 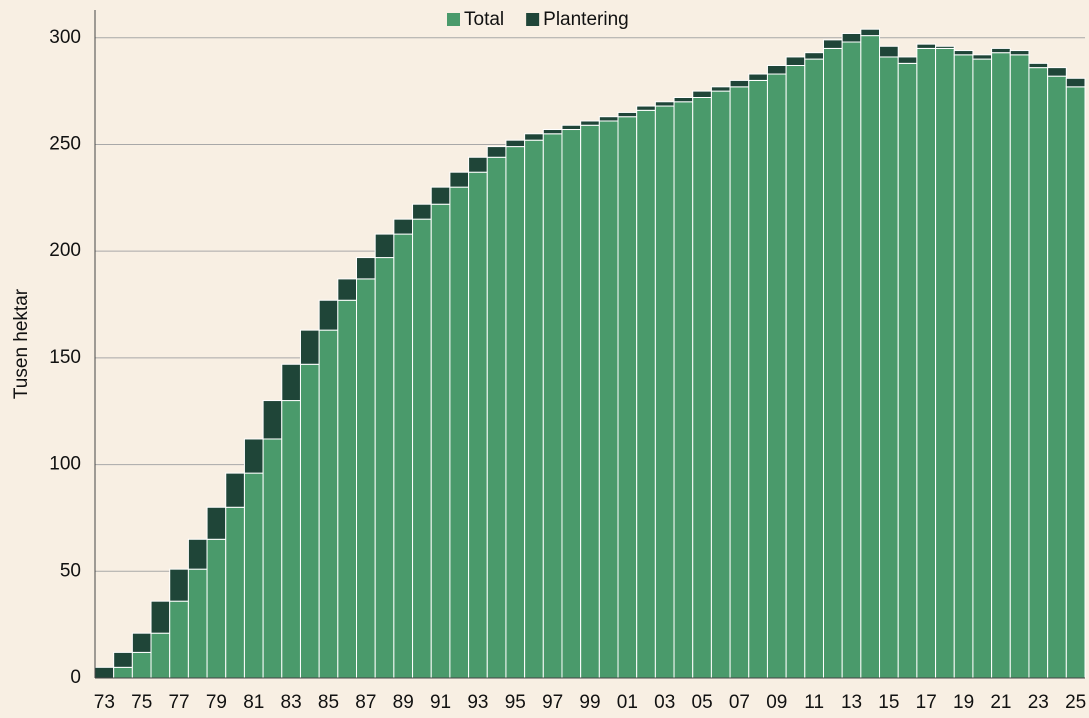 I want to click on x-tick-label: 09, so click(x=776, y=702).